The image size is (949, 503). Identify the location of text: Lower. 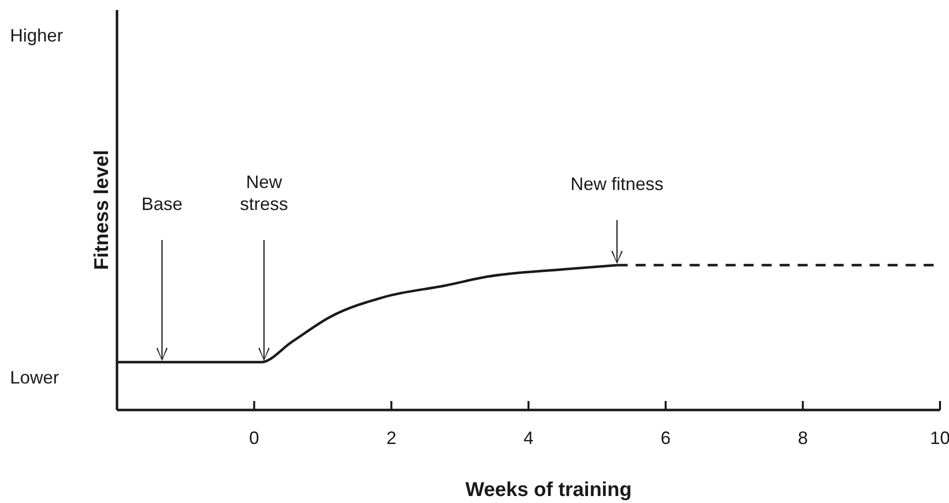
(35, 377).